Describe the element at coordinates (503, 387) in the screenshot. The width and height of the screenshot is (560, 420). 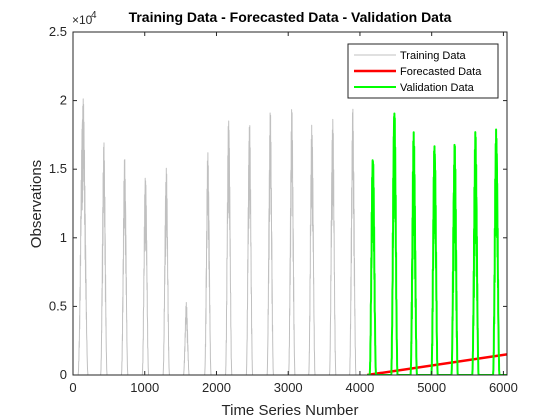
I see `x-tick-label: 6000` at that location.